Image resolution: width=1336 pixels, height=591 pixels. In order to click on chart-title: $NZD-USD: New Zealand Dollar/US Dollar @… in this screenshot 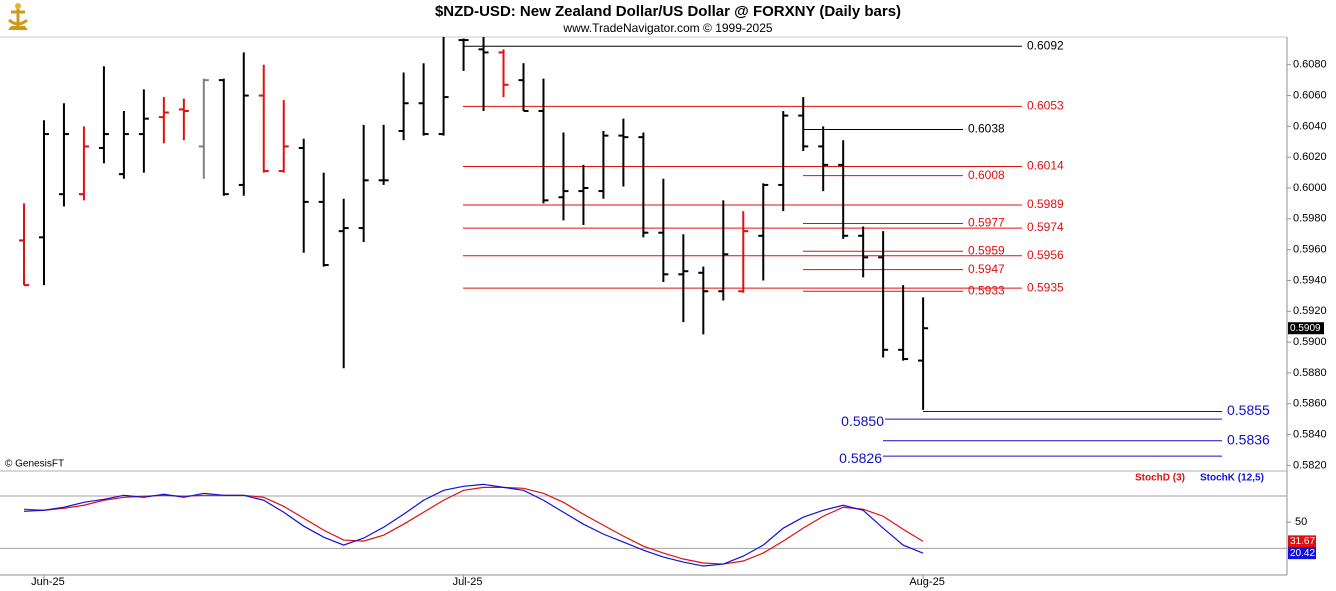, I will do `click(668, 11)`.